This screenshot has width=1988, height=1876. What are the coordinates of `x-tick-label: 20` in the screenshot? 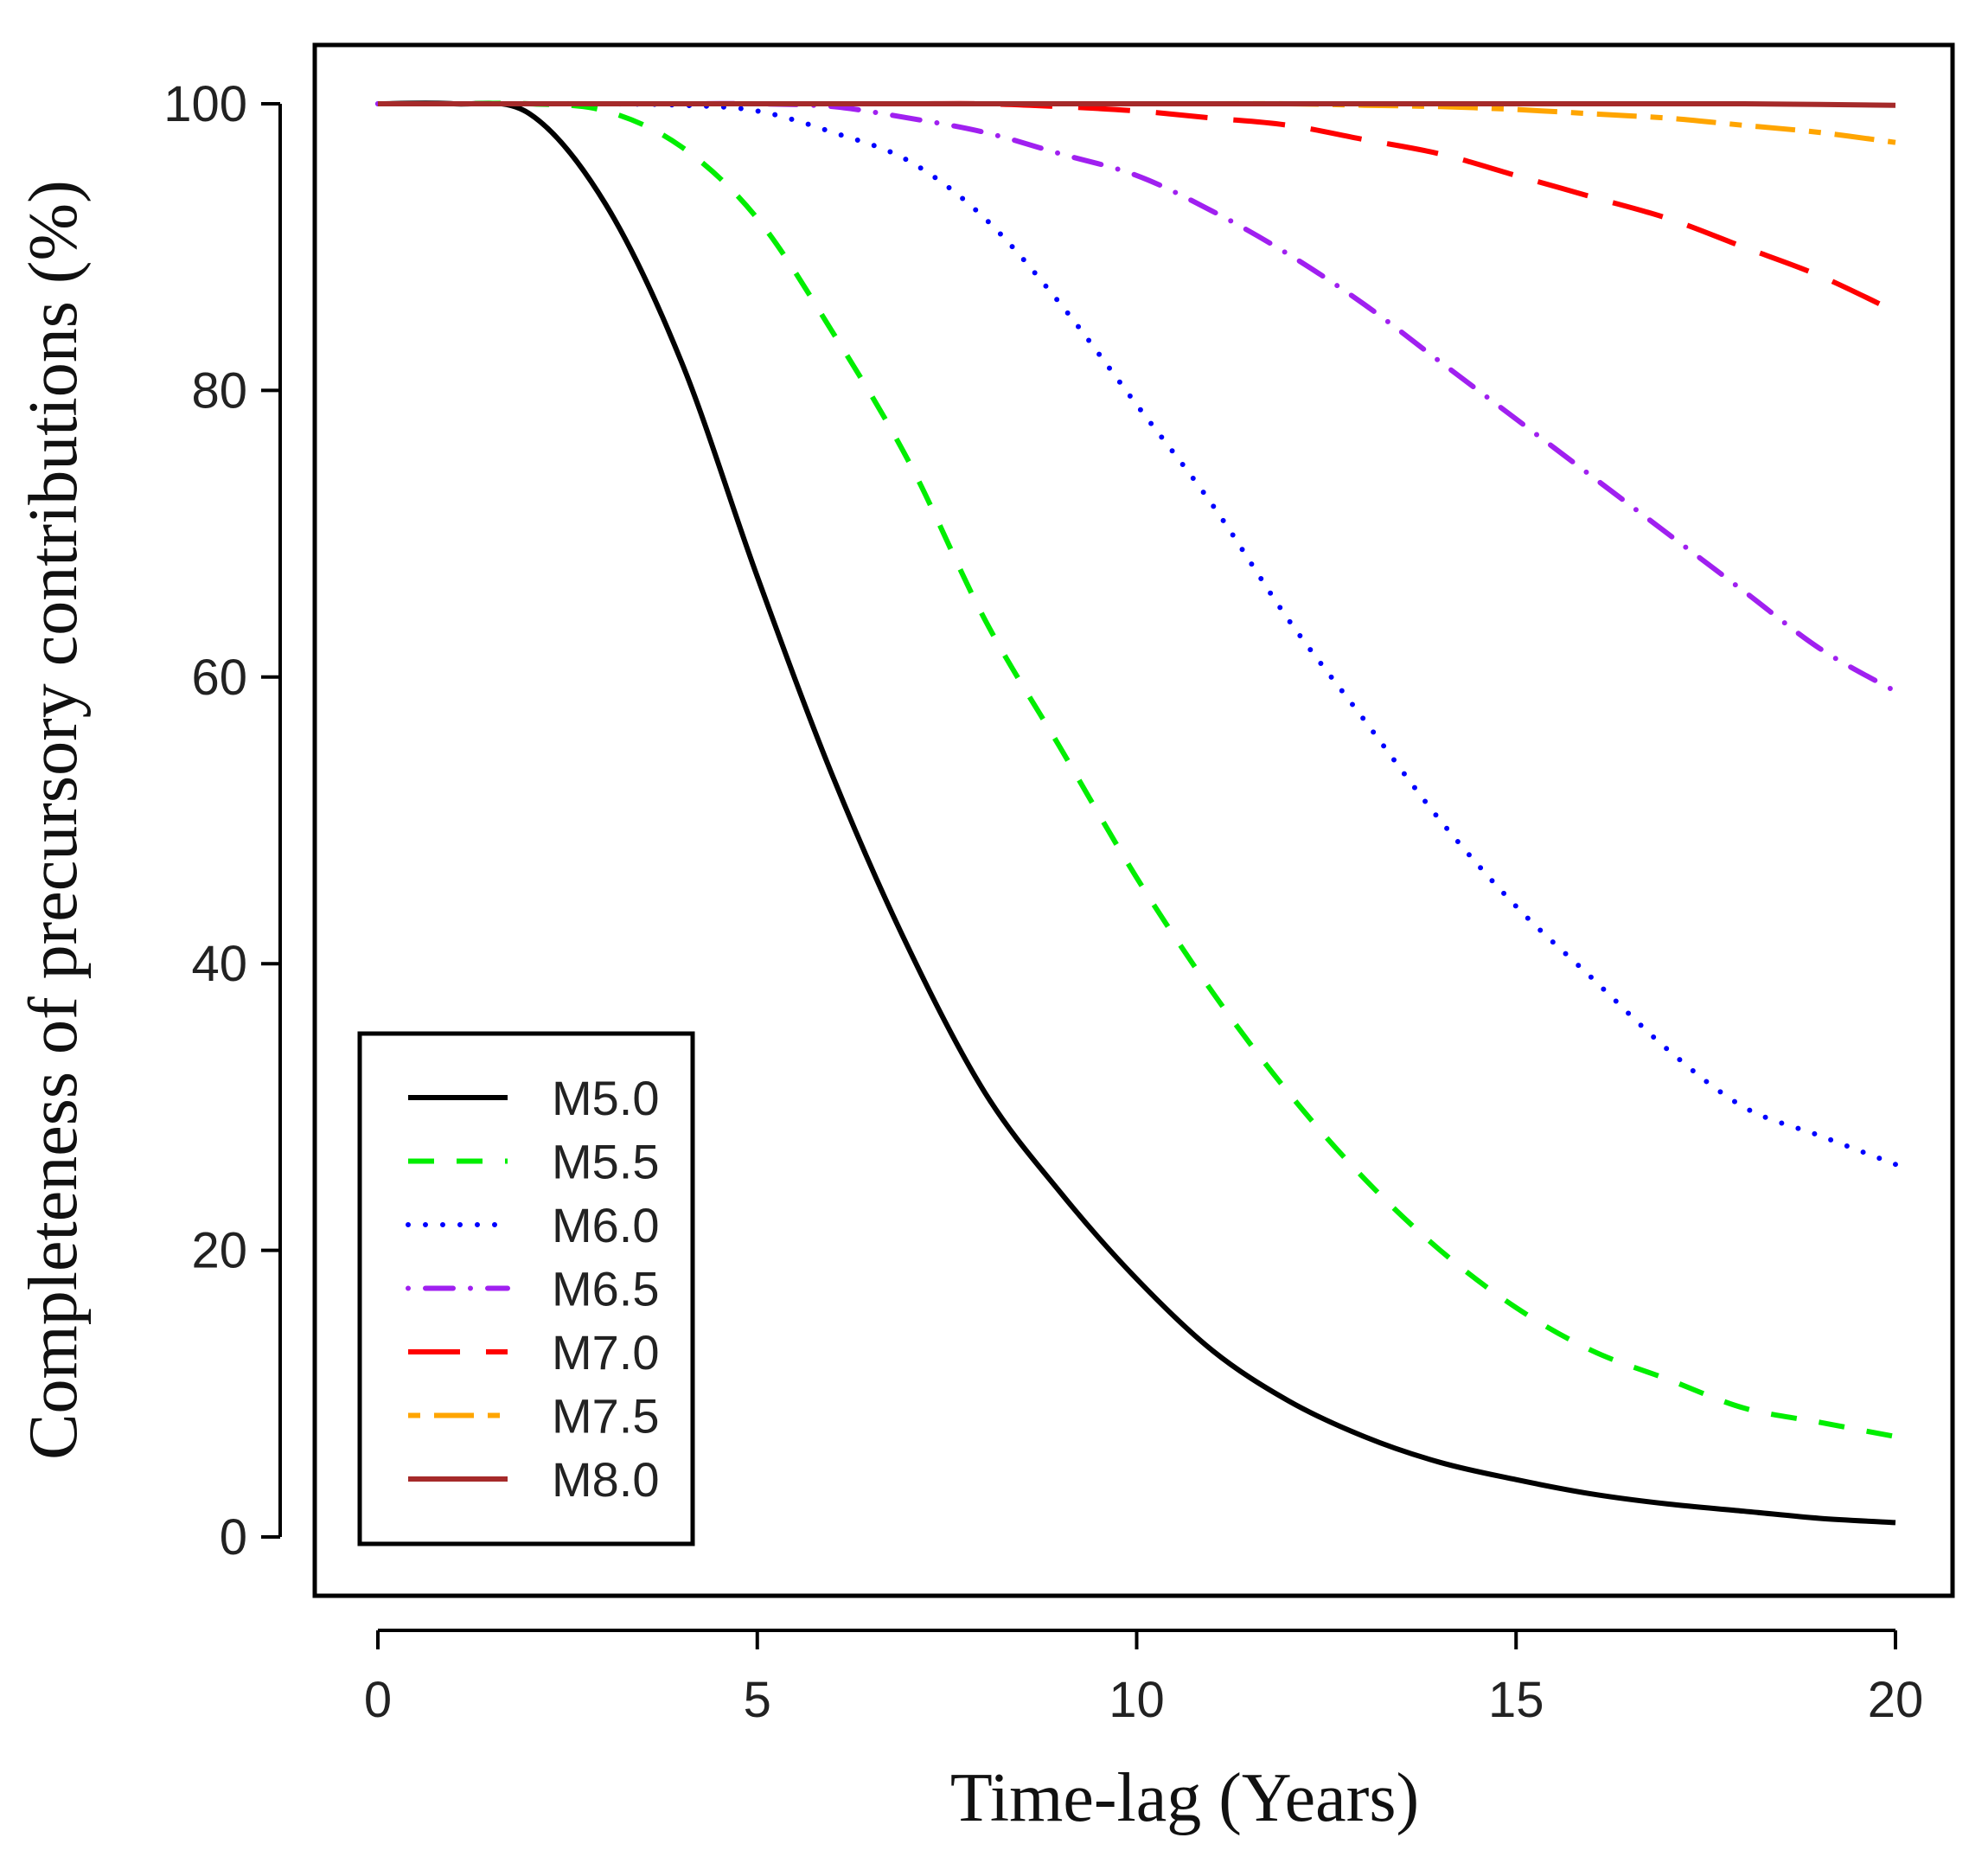 It's located at (1896, 1700).